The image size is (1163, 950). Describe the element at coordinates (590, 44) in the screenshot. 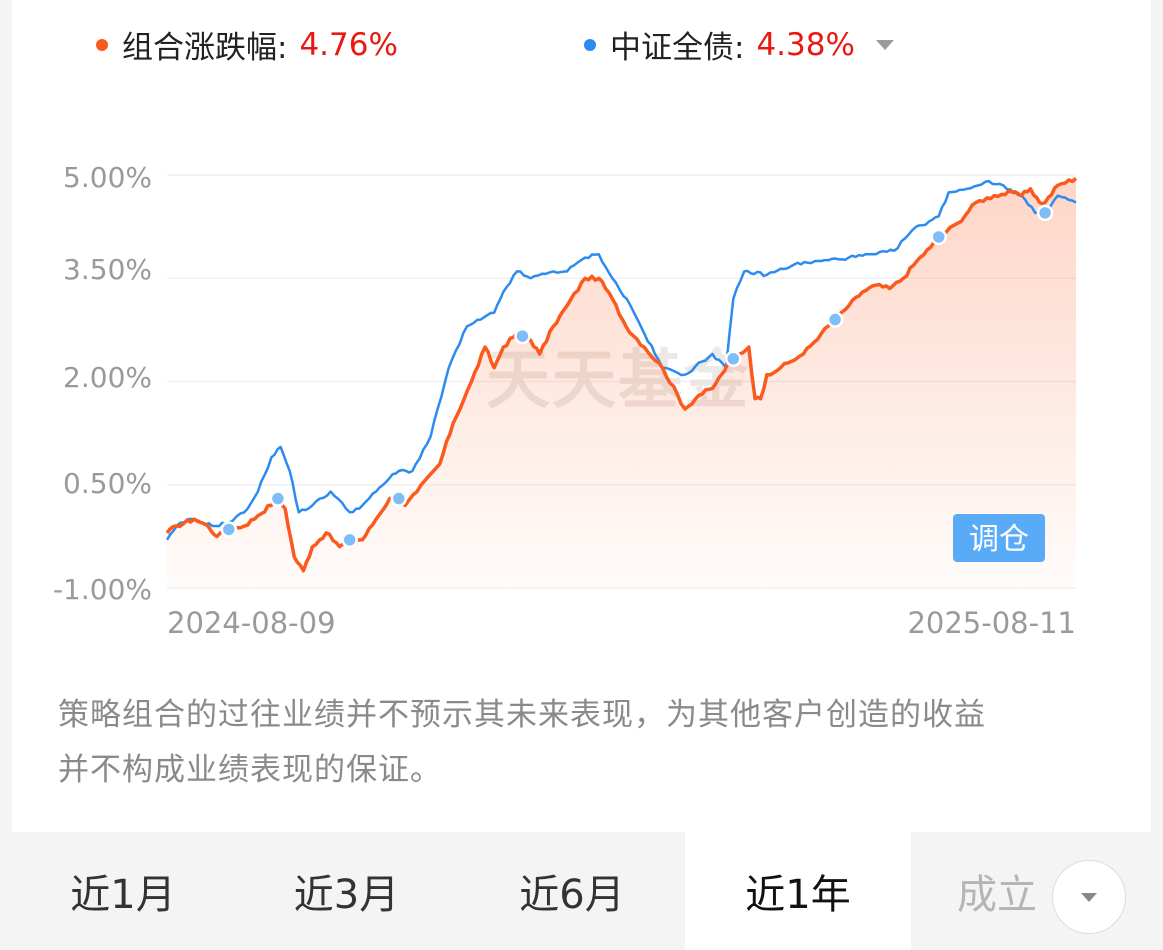

I see `legend-benchmark-dot` at that location.